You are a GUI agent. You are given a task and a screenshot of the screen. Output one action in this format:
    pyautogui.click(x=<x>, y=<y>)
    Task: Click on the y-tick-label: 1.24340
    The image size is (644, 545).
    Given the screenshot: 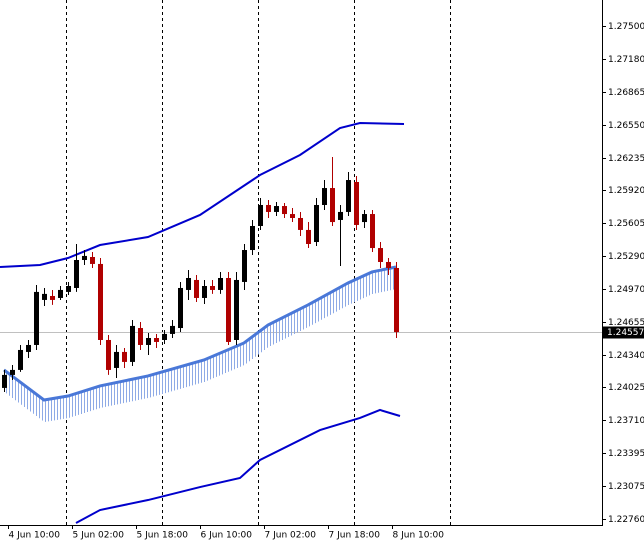 What is the action you would take?
    pyautogui.click(x=626, y=356)
    